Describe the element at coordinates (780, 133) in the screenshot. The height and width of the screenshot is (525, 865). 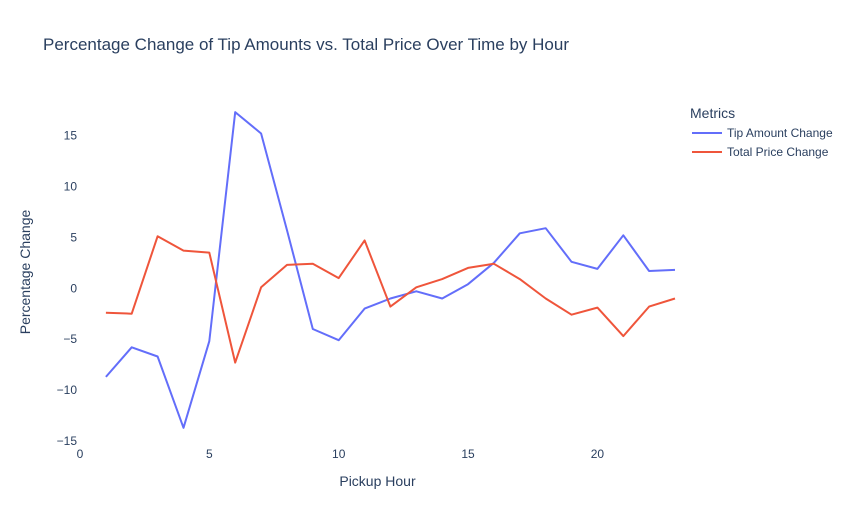
I see `legend-label: Tip Amount Change` at that location.